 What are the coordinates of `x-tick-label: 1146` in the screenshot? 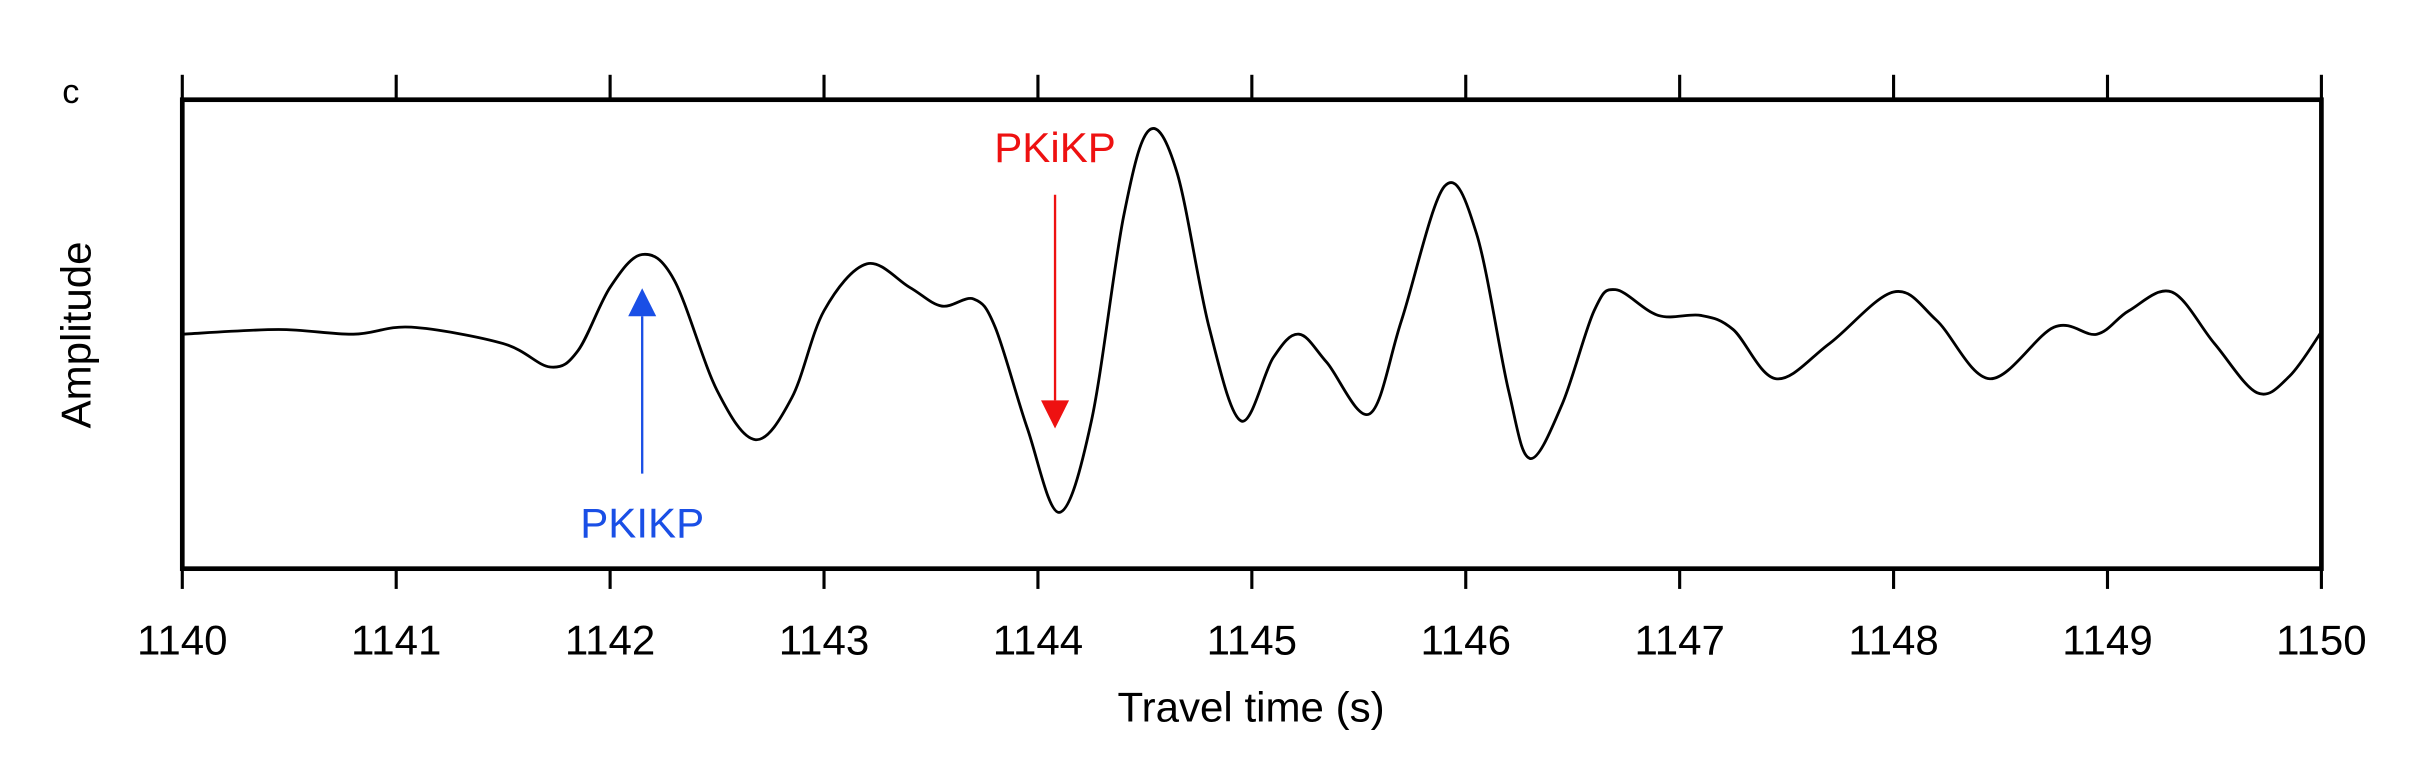 It's located at (1466, 639).